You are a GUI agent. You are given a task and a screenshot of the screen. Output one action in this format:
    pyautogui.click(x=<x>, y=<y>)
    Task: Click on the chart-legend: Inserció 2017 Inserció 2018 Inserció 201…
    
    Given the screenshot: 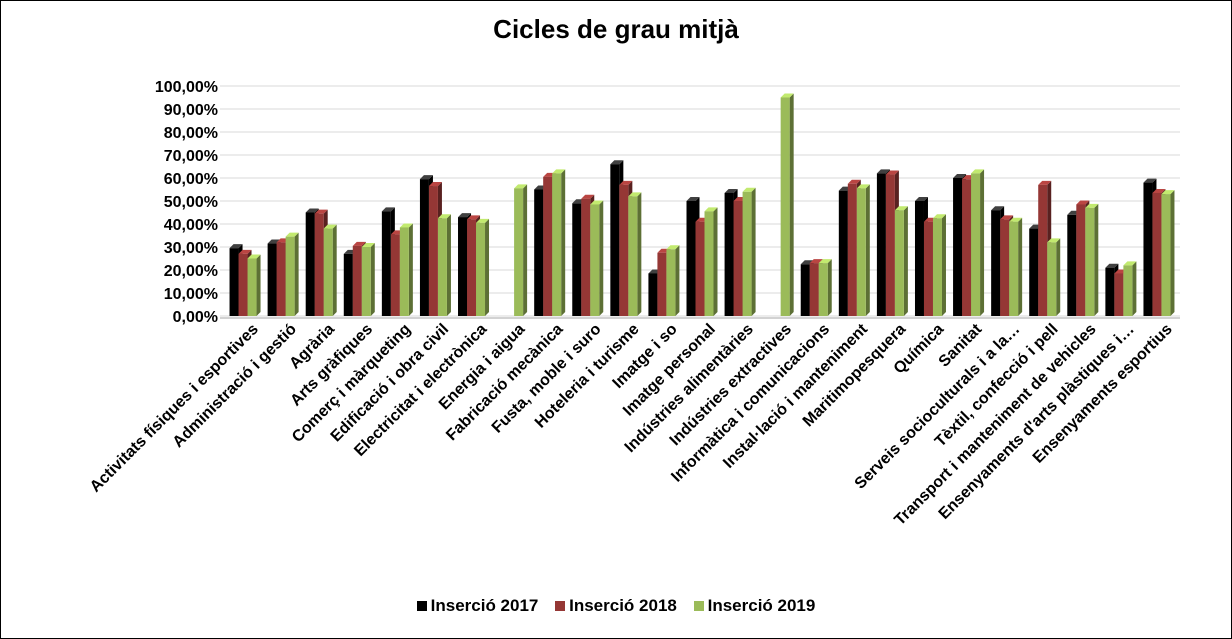 What is the action you would take?
    pyautogui.click(x=616, y=606)
    